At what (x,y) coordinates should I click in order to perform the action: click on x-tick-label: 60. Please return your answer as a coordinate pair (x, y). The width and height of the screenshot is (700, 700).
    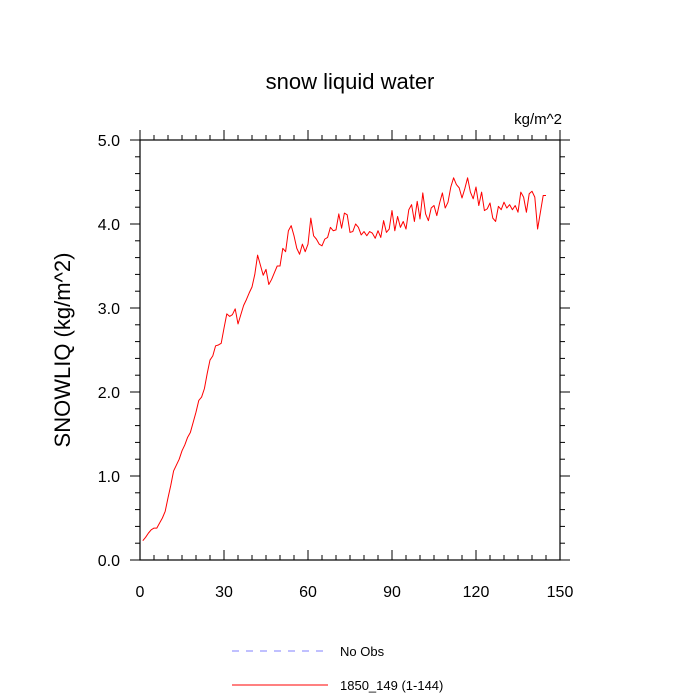
    Looking at the image, I should click on (308, 592).